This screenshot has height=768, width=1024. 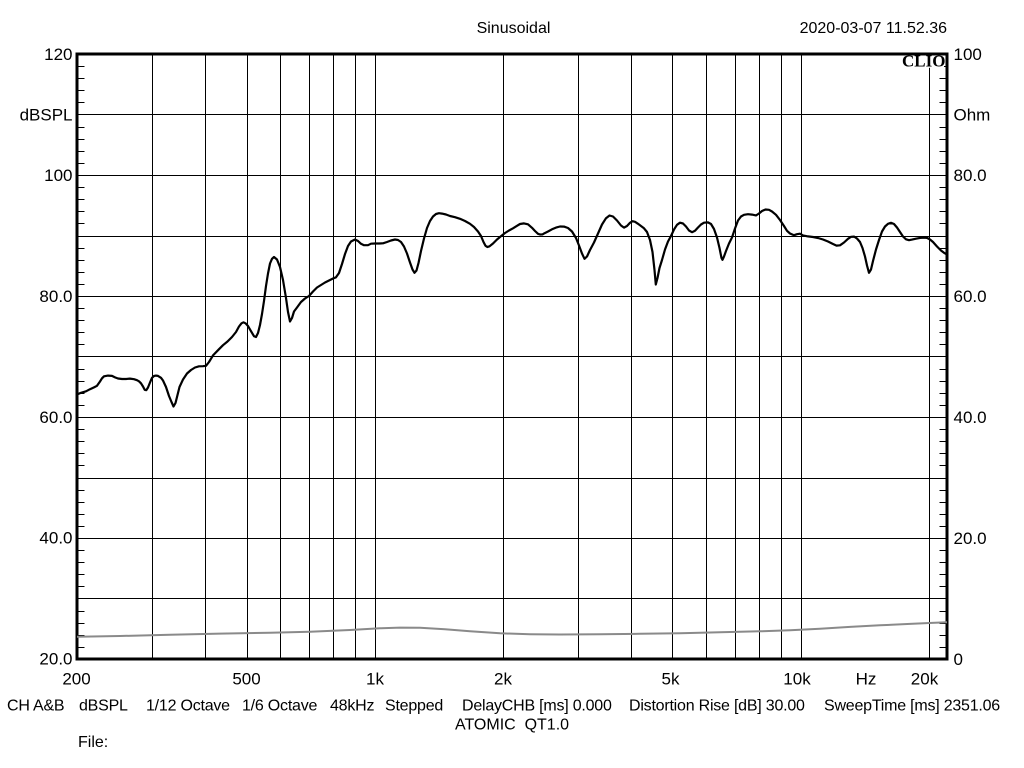 I want to click on svg-text: File:, so click(x=93, y=742).